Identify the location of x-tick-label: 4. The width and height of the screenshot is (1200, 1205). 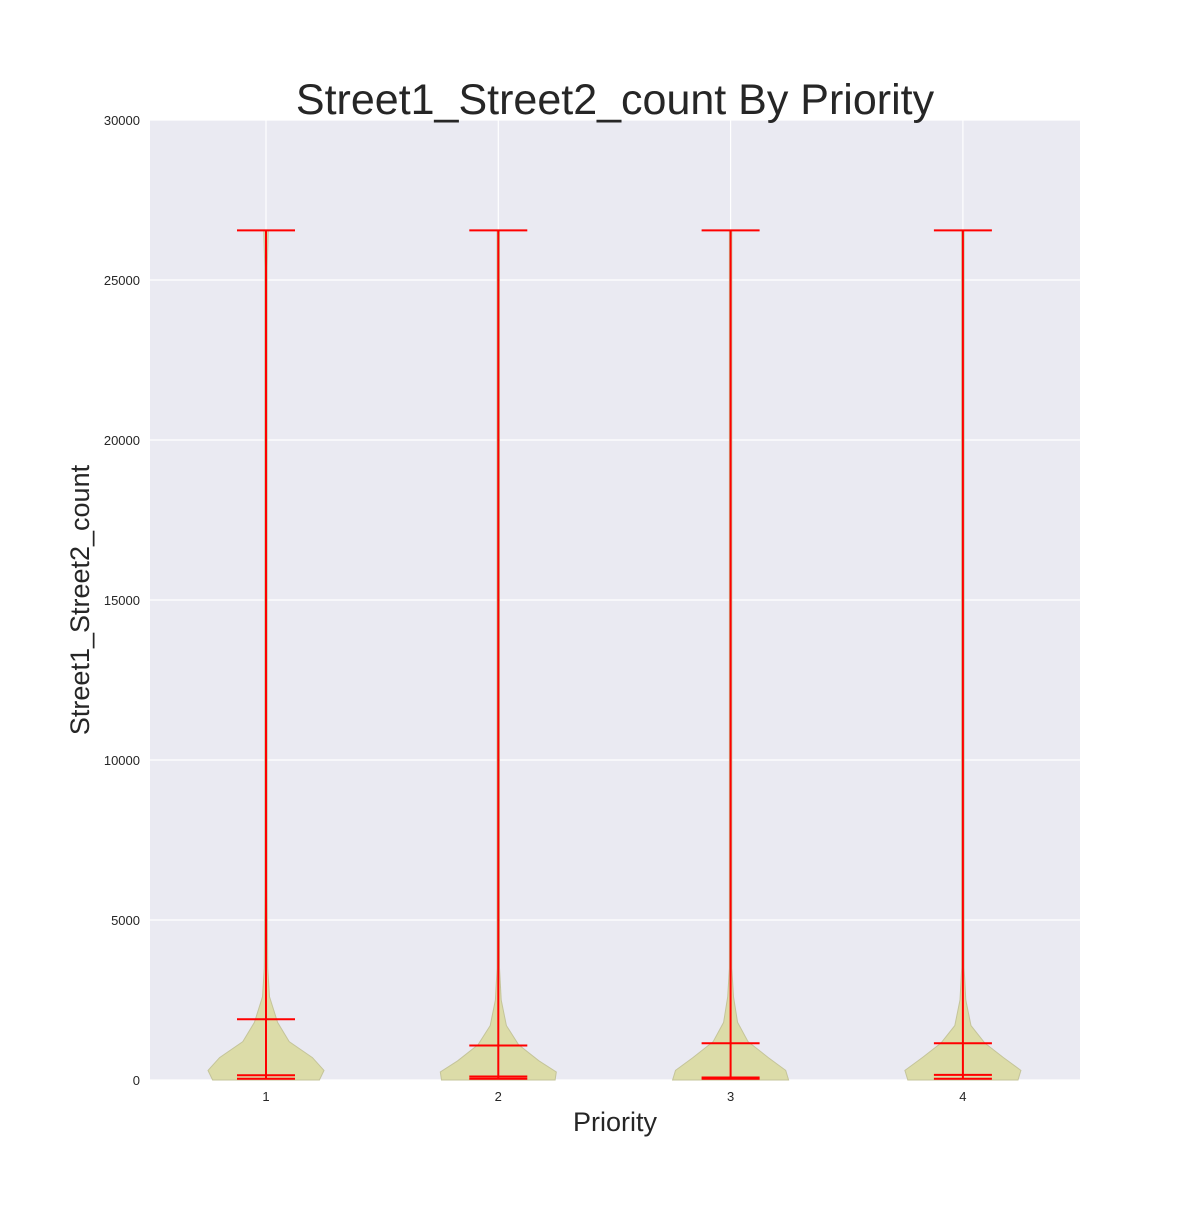
(962, 1096).